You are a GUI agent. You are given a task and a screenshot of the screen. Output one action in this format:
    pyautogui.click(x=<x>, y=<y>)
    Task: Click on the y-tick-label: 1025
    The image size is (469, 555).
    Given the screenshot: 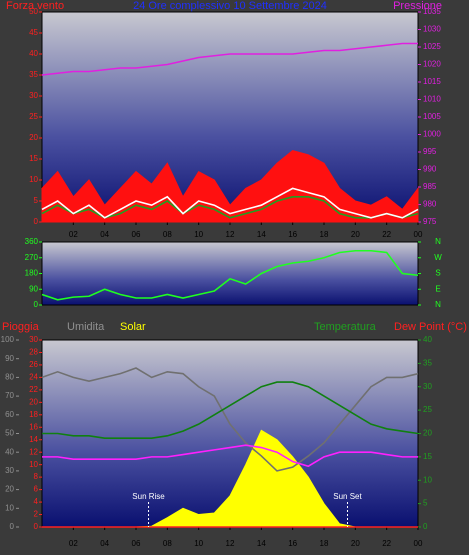 What is the action you would take?
    pyautogui.click(x=432, y=46)
    